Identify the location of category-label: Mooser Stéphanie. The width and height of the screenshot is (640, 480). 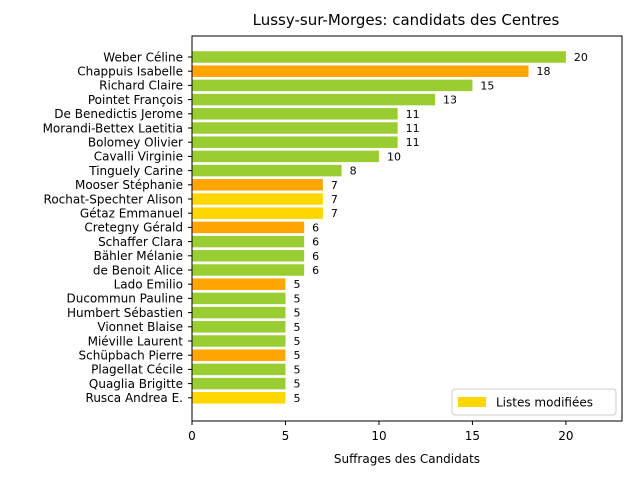
(129, 185).